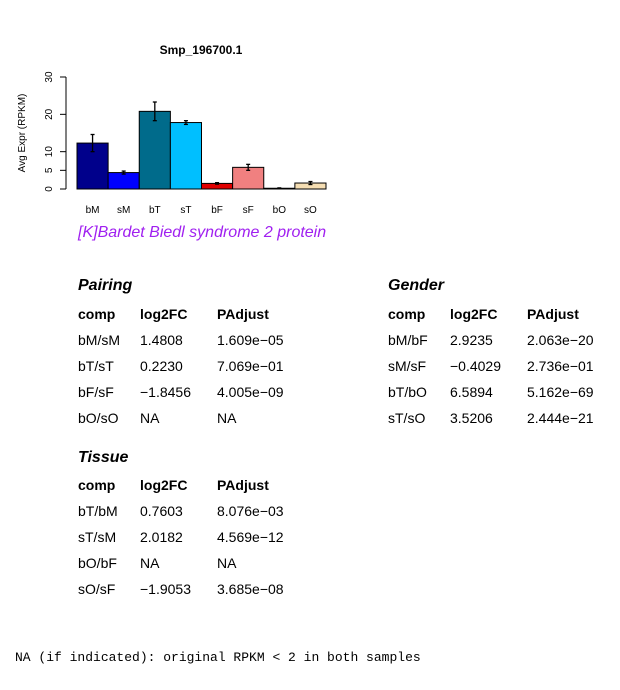 This screenshot has height=690, width=620. I want to click on log2fc-cell: 6.5894, so click(471, 392).